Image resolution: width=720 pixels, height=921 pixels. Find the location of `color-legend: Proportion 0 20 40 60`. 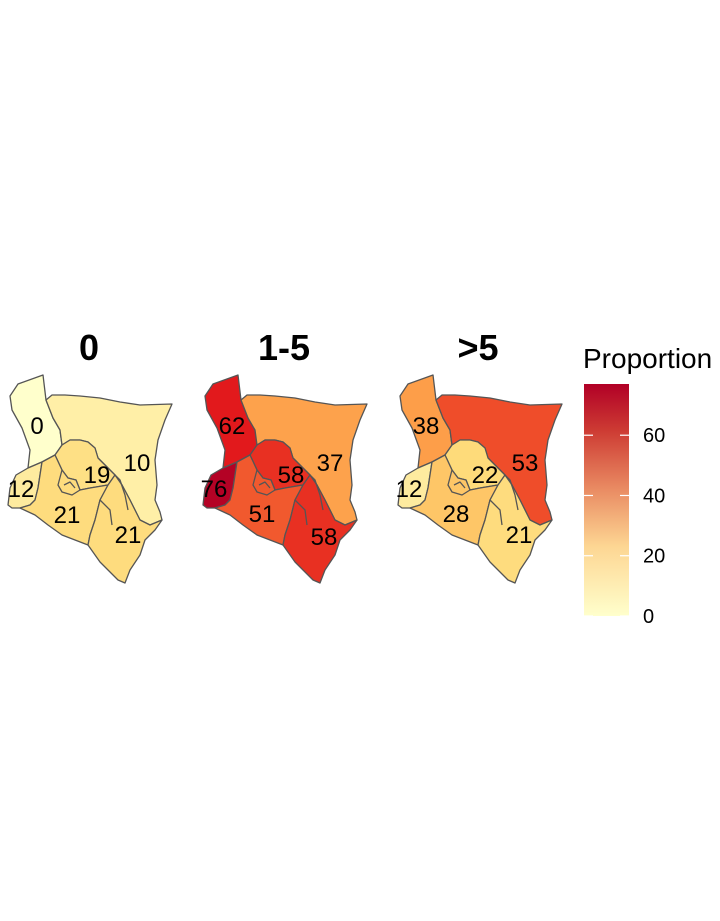

color-legend: Proportion 0 20 40 60 is located at coordinates (647, 485).